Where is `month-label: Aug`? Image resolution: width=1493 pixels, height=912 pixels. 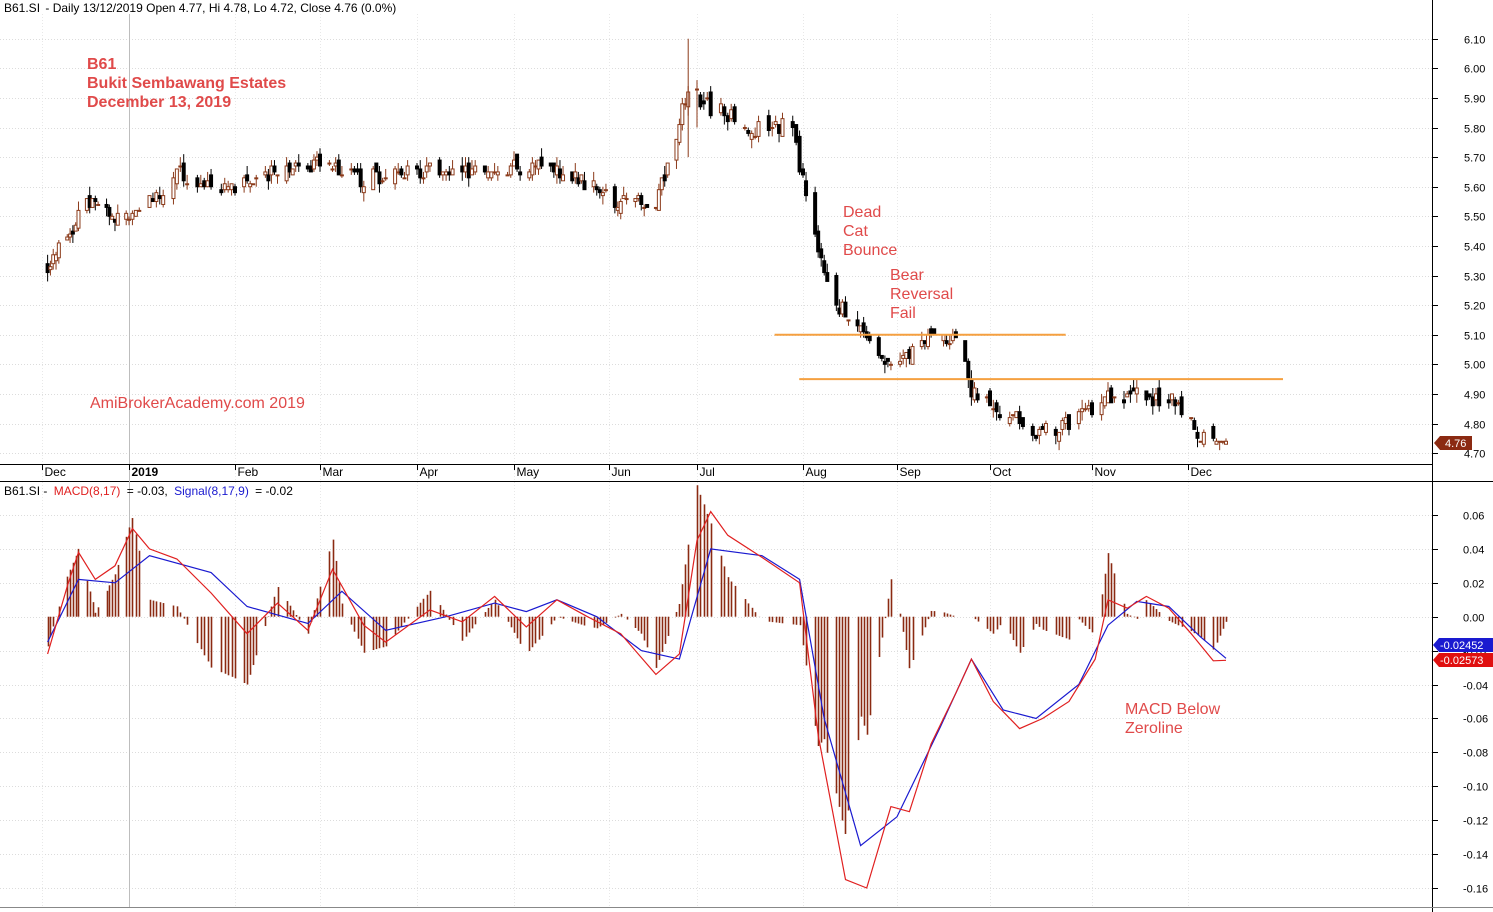 month-label: Aug is located at coordinates (816, 472).